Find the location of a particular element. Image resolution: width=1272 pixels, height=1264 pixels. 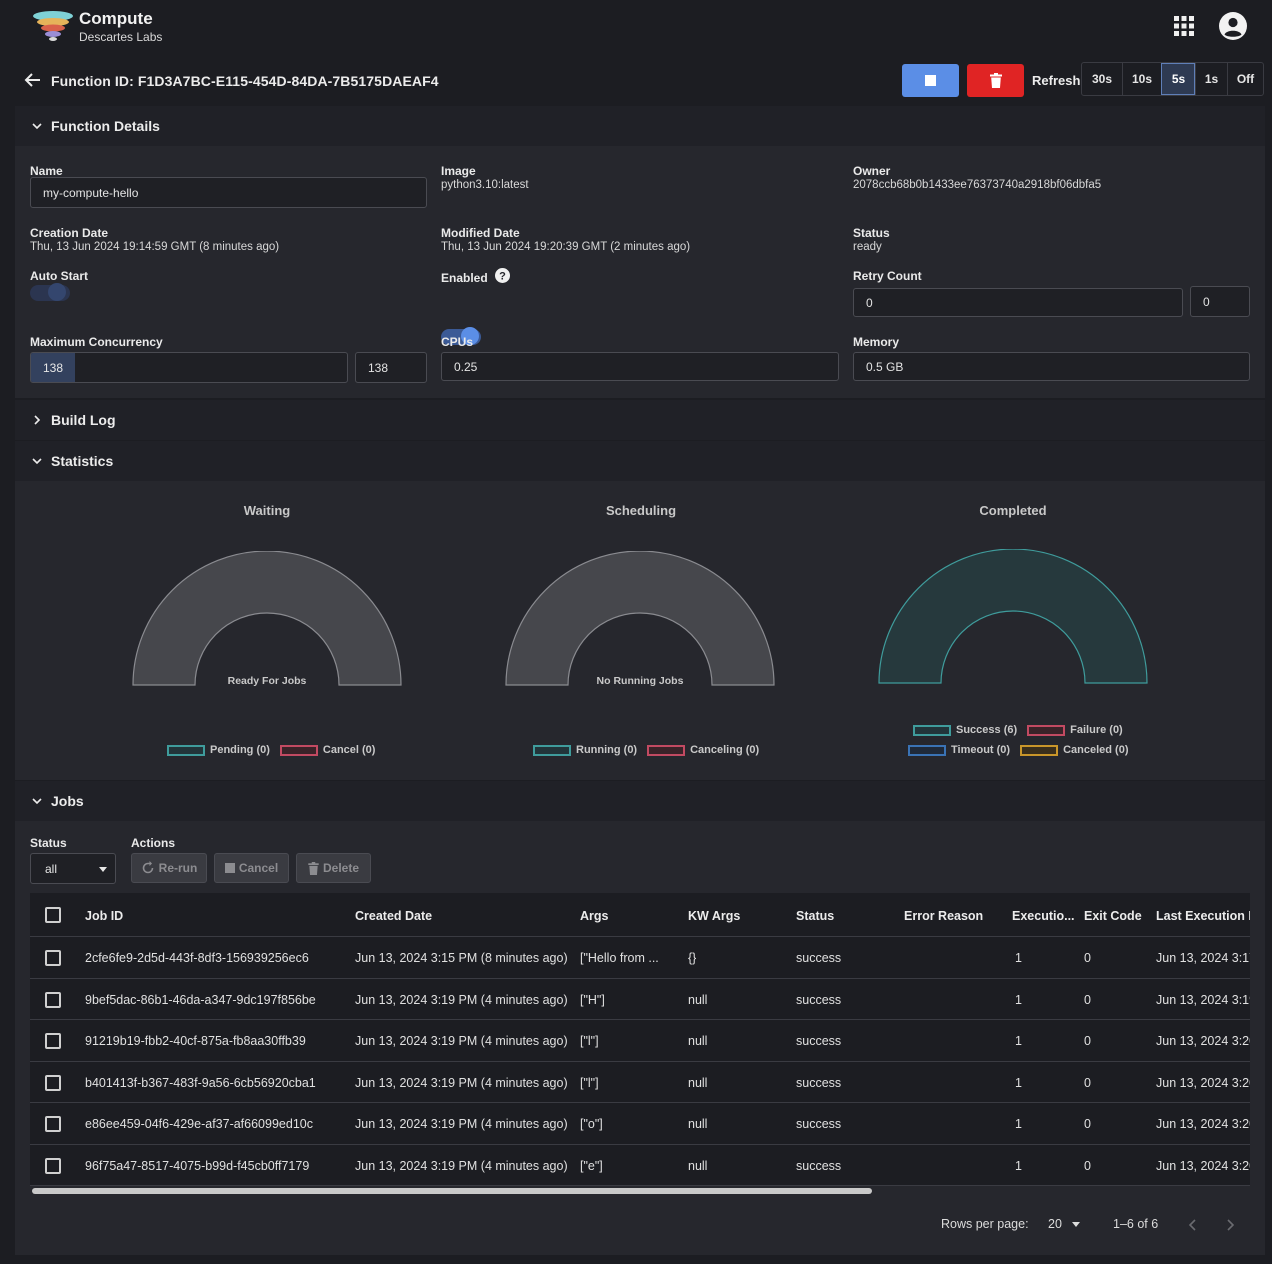

grid-apps-icon is located at coordinates (1184, 26).